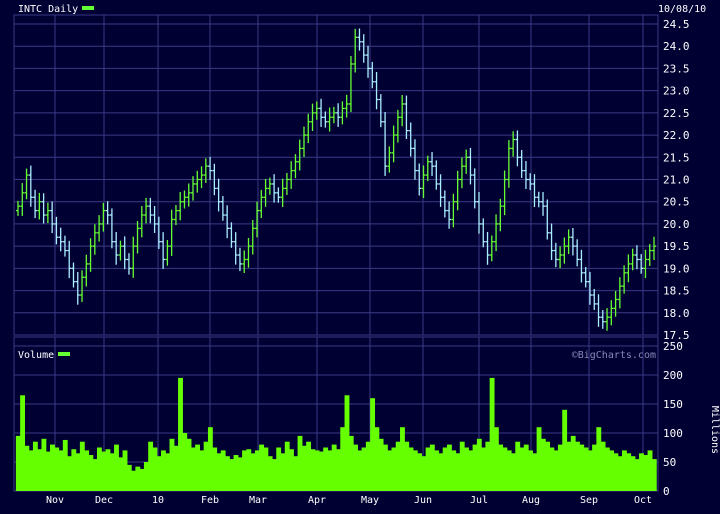 The image size is (720, 514). Describe the element at coordinates (423, 500) in the screenshot. I see `month-tick-label: Jun` at that location.